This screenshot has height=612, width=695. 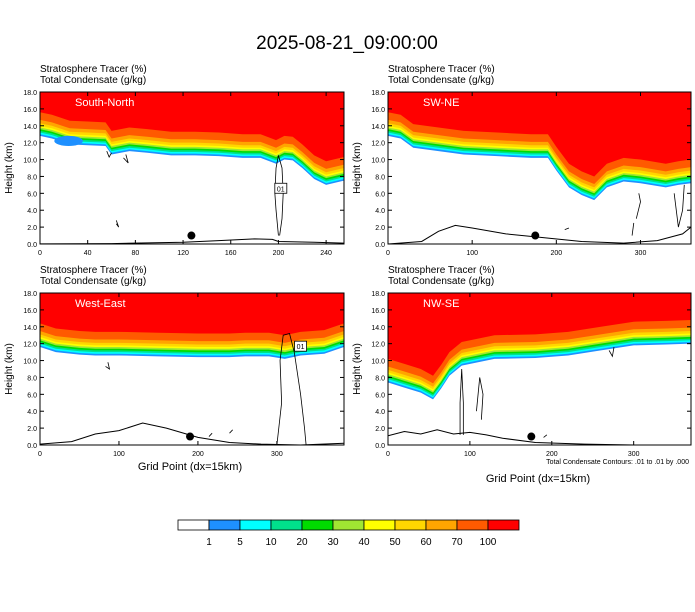 What do you see at coordinates (231, 253) in the screenshot?
I see `xtick-label-south-north-4: 160` at bounding box center [231, 253].